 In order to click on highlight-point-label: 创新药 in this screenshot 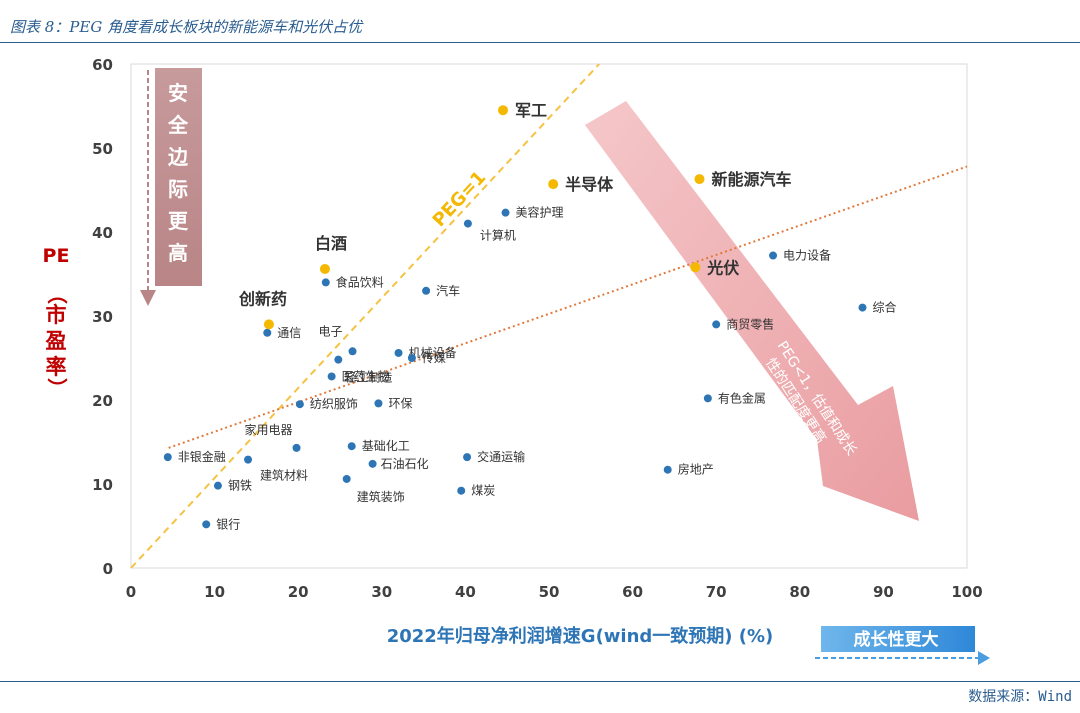, I will do `click(262, 298)`.